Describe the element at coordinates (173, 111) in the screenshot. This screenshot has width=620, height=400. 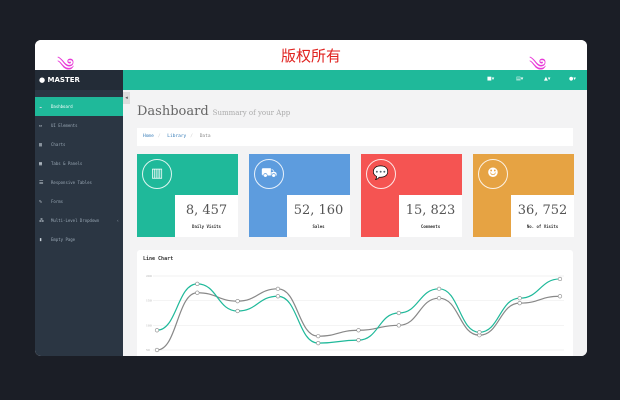
I see `title-text: Dashboard` at that location.